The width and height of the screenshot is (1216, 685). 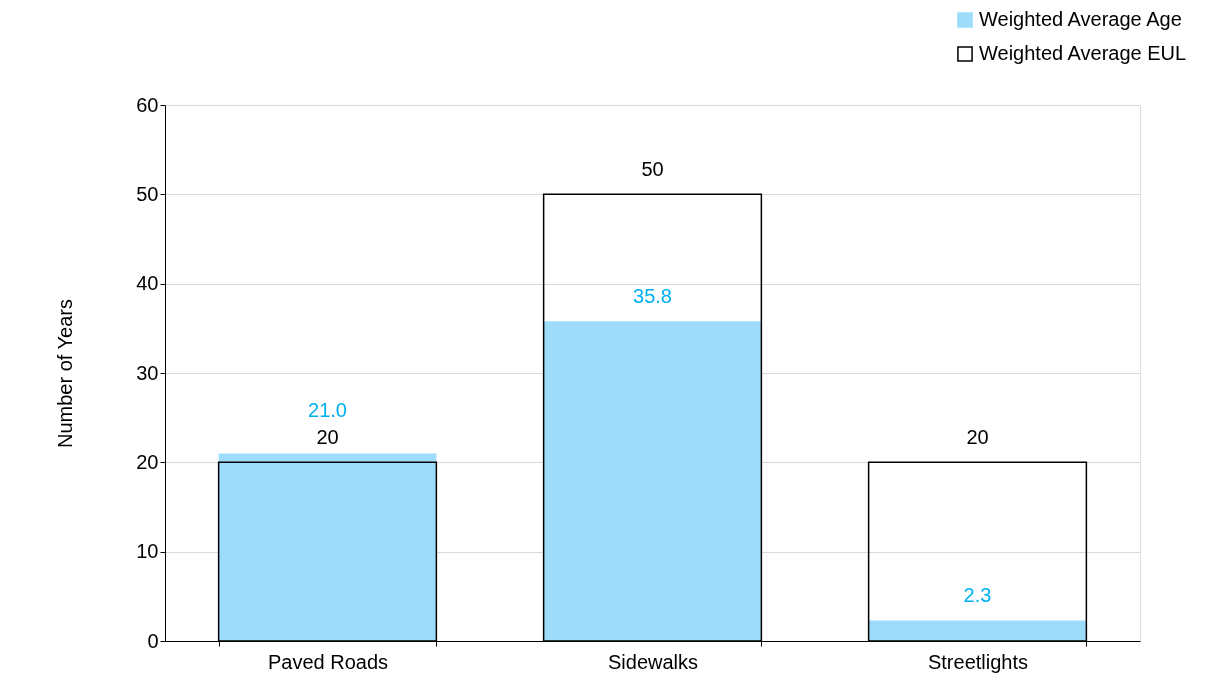 I want to click on y-tick-label: 40, so click(x=147, y=283).